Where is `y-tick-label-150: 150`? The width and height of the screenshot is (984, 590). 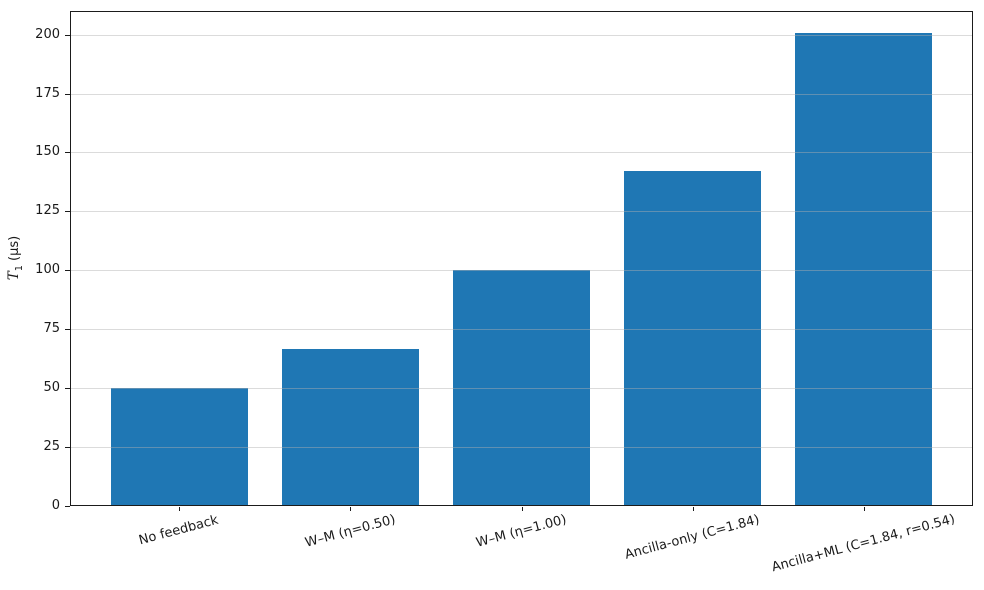 y-tick-label-150: 150 is located at coordinates (47, 151).